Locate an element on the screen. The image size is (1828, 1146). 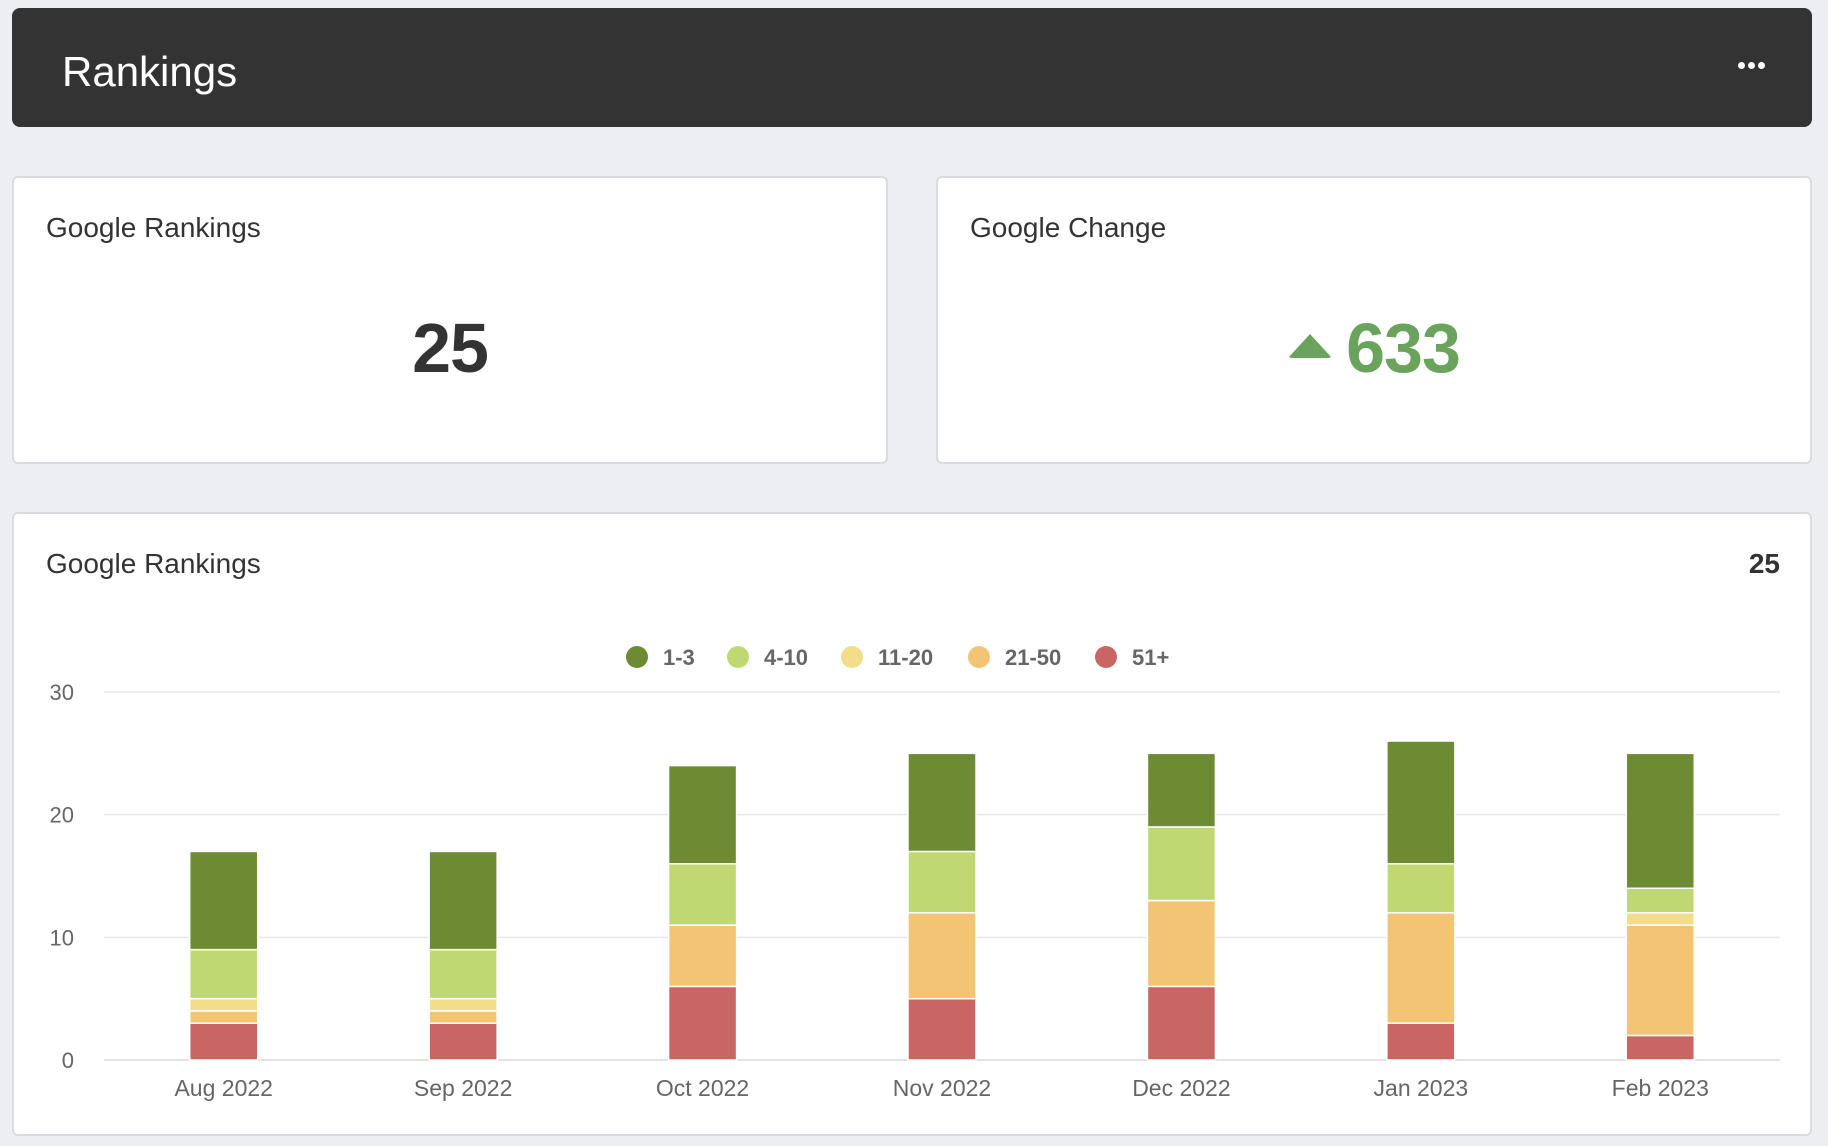
up-arrow-icon is located at coordinates (1310, 345).